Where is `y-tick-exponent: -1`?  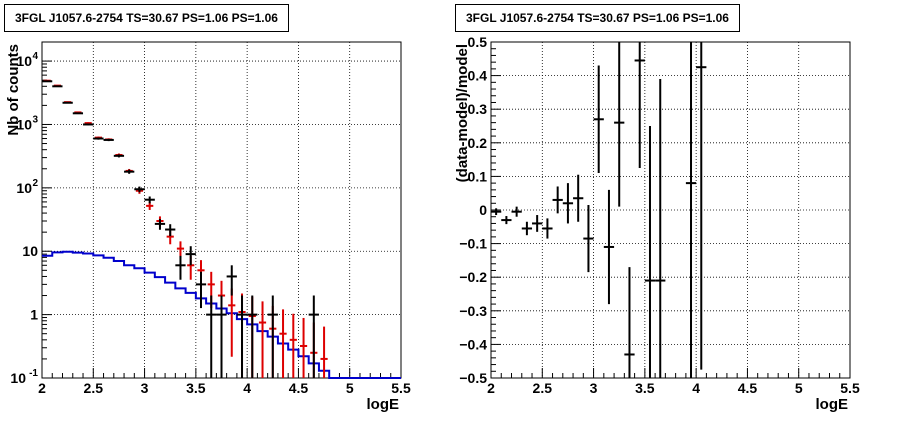 y-tick-exponent: -1 is located at coordinates (33, 373).